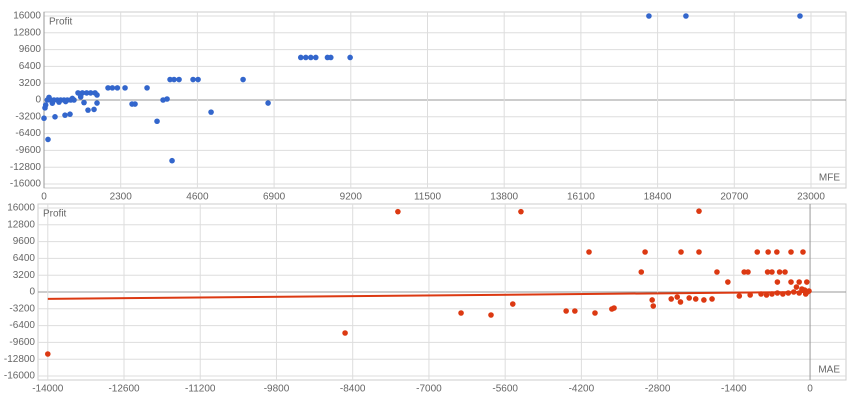 The width and height of the screenshot is (860, 405). Describe the element at coordinates (829, 370) in the screenshot. I see `x-axis-label: MAE` at that location.